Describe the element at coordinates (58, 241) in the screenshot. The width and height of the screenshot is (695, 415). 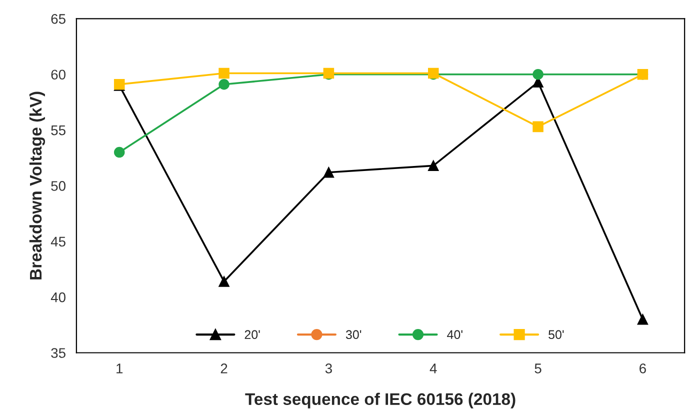
I see `y-tick-label: 45` at that location.